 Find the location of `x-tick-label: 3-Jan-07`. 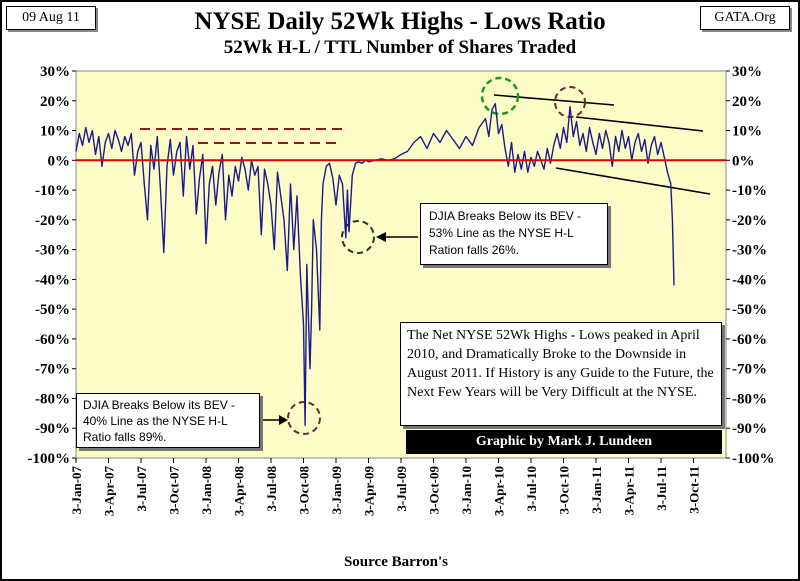

x-tick-label: 3-Jan-07 is located at coordinates (76, 490).